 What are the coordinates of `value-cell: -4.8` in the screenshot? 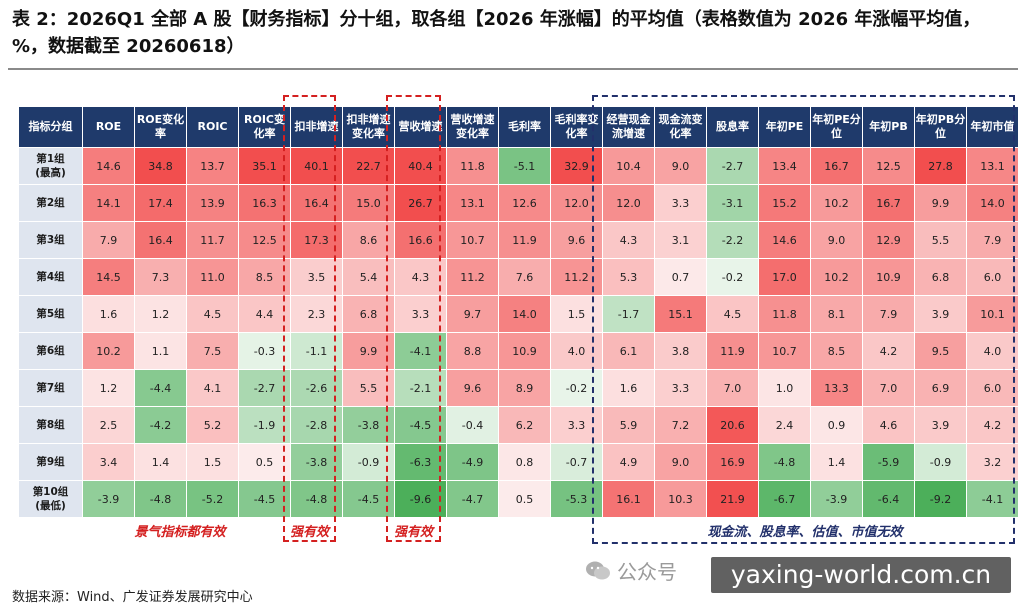 It's located at (784, 462).